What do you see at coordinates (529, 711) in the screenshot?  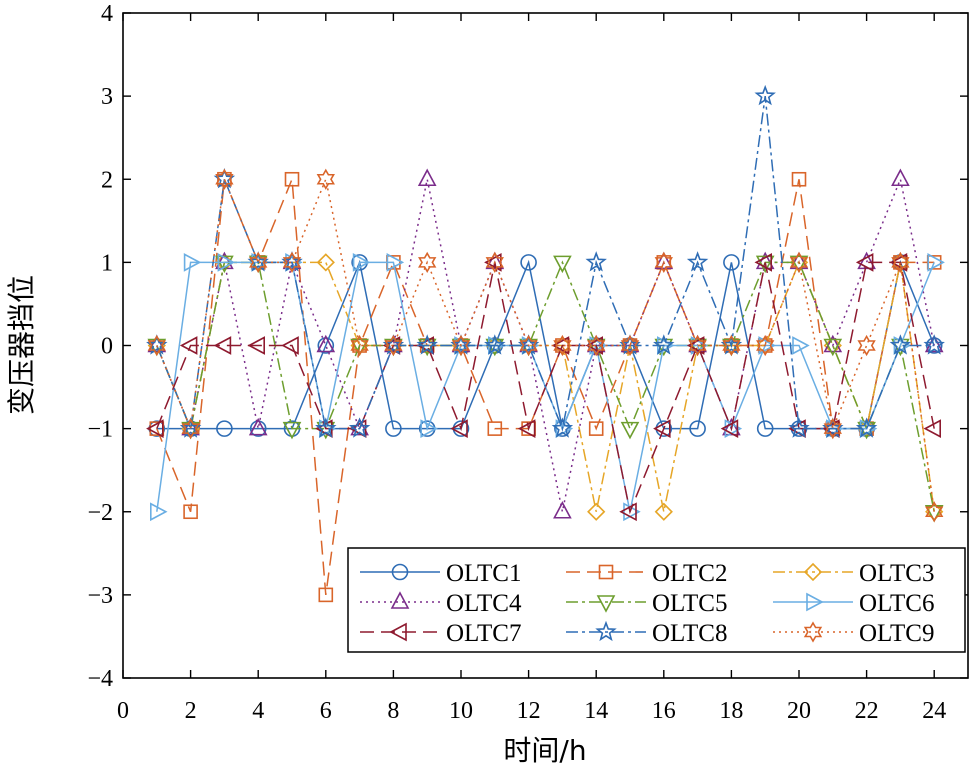 I see `x-tick-label: 12` at bounding box center [529, 711].